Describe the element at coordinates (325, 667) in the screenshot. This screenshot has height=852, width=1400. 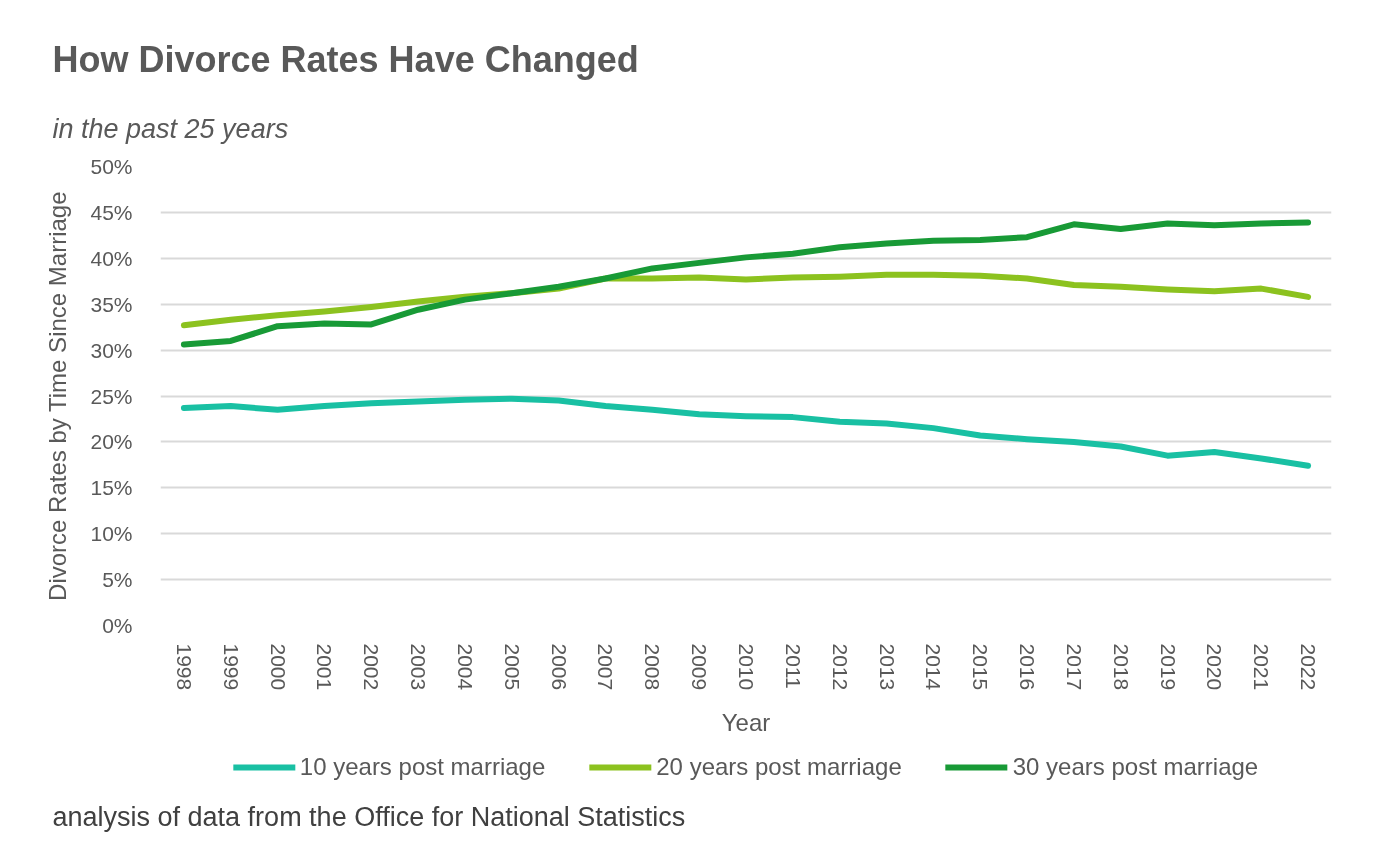
I see `x-tick-label: 2001` at that location.